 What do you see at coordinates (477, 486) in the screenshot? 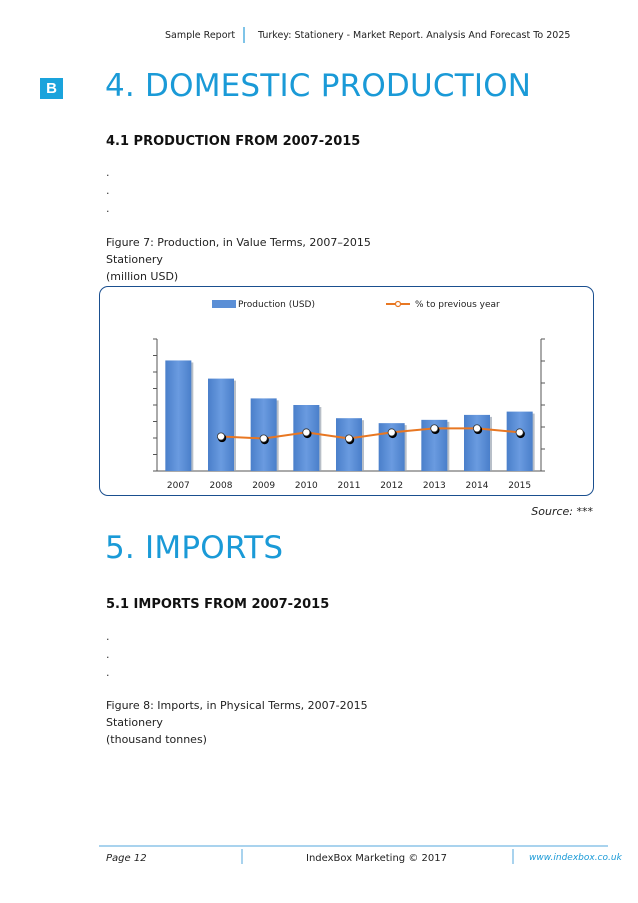
I see `x-tick-label: 2014` at bounding box center [477, 486].